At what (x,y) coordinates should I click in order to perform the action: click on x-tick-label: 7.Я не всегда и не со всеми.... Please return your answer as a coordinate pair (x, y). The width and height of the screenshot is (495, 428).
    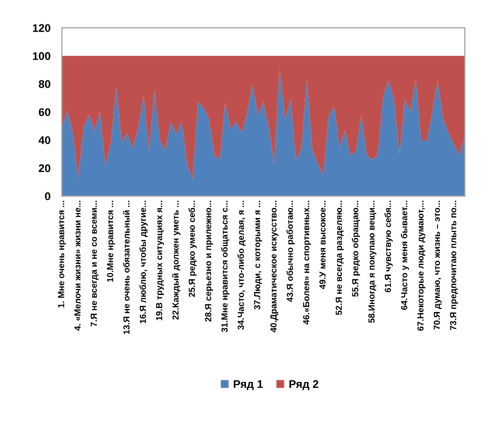
    Looking at the image, I should click on (94, 263).